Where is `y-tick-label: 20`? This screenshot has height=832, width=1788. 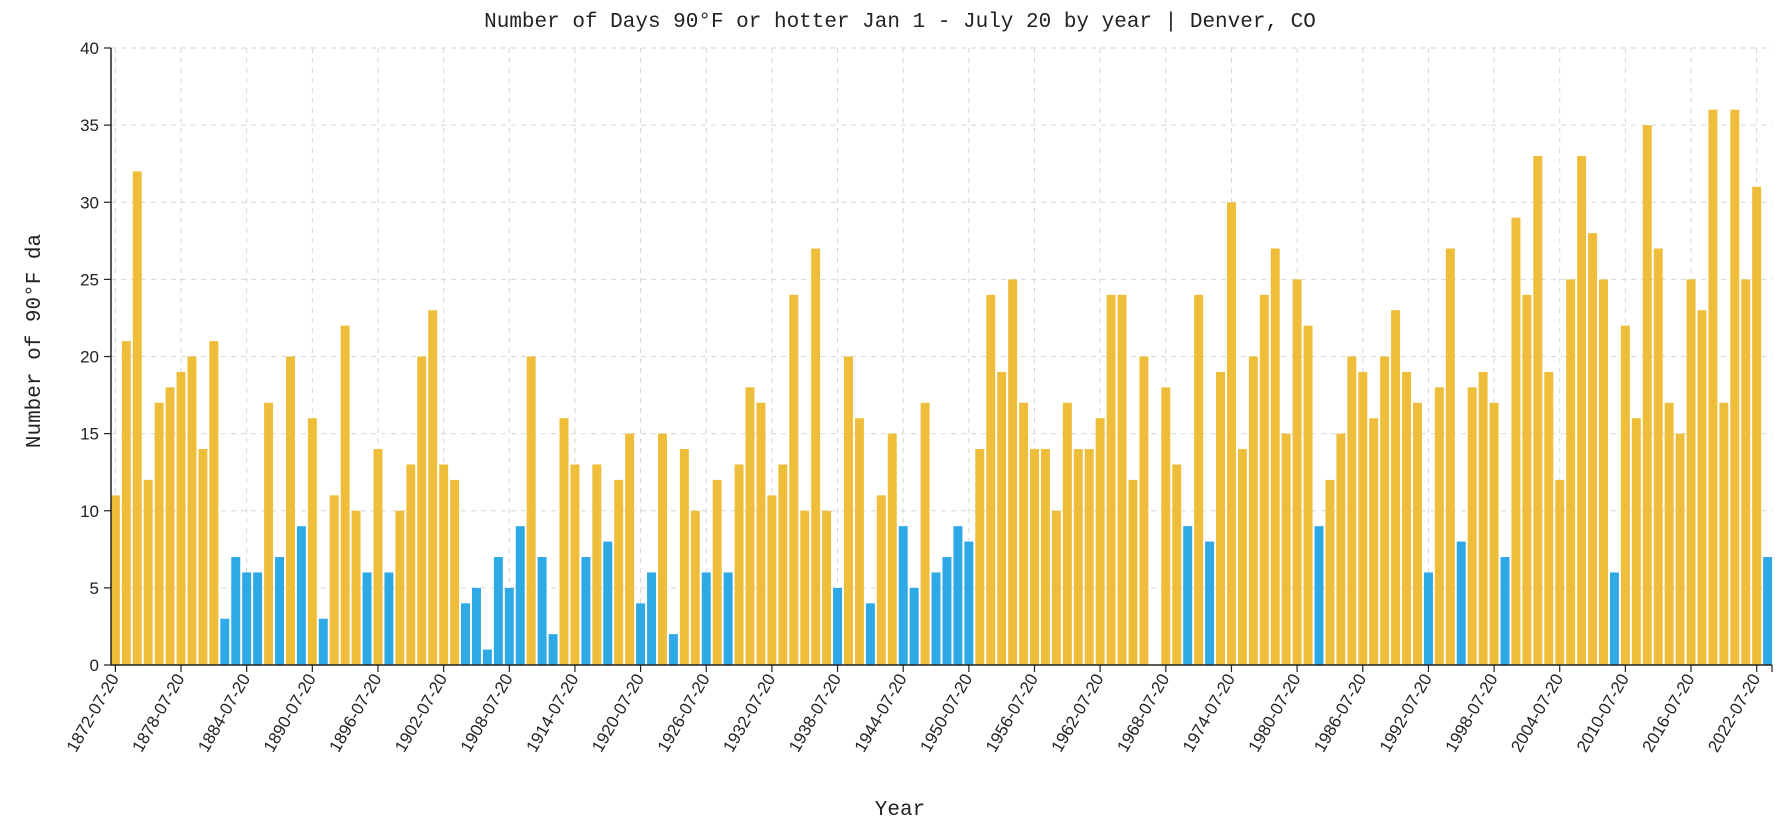 y-tick-label: 20 is located at coordinates (89, 357).